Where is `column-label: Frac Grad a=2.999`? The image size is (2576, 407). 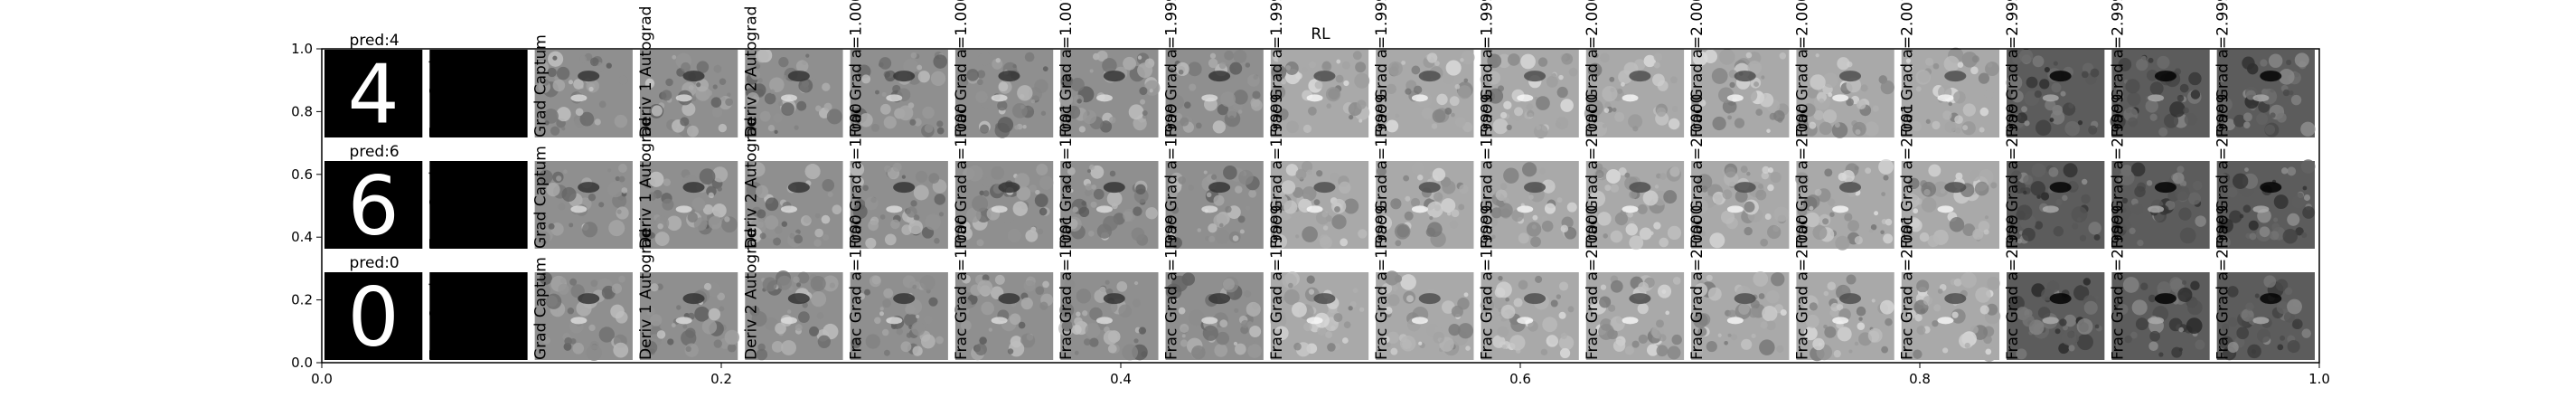
column-label: Frac Grad a=2.999 is located at coordinates (2013, 287).